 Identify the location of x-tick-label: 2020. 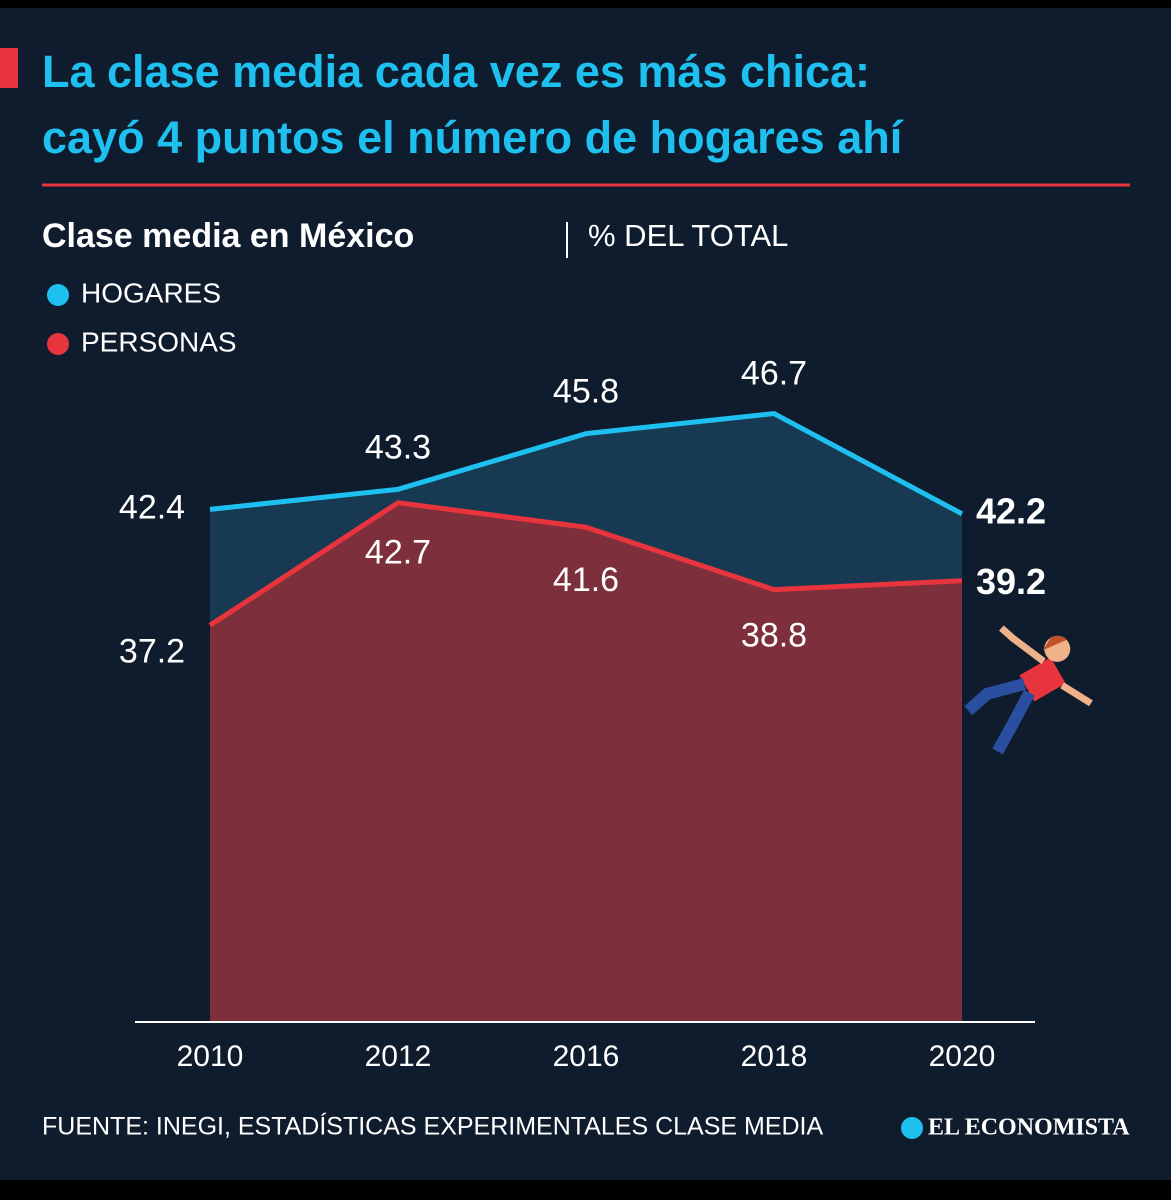
(962, 1056).